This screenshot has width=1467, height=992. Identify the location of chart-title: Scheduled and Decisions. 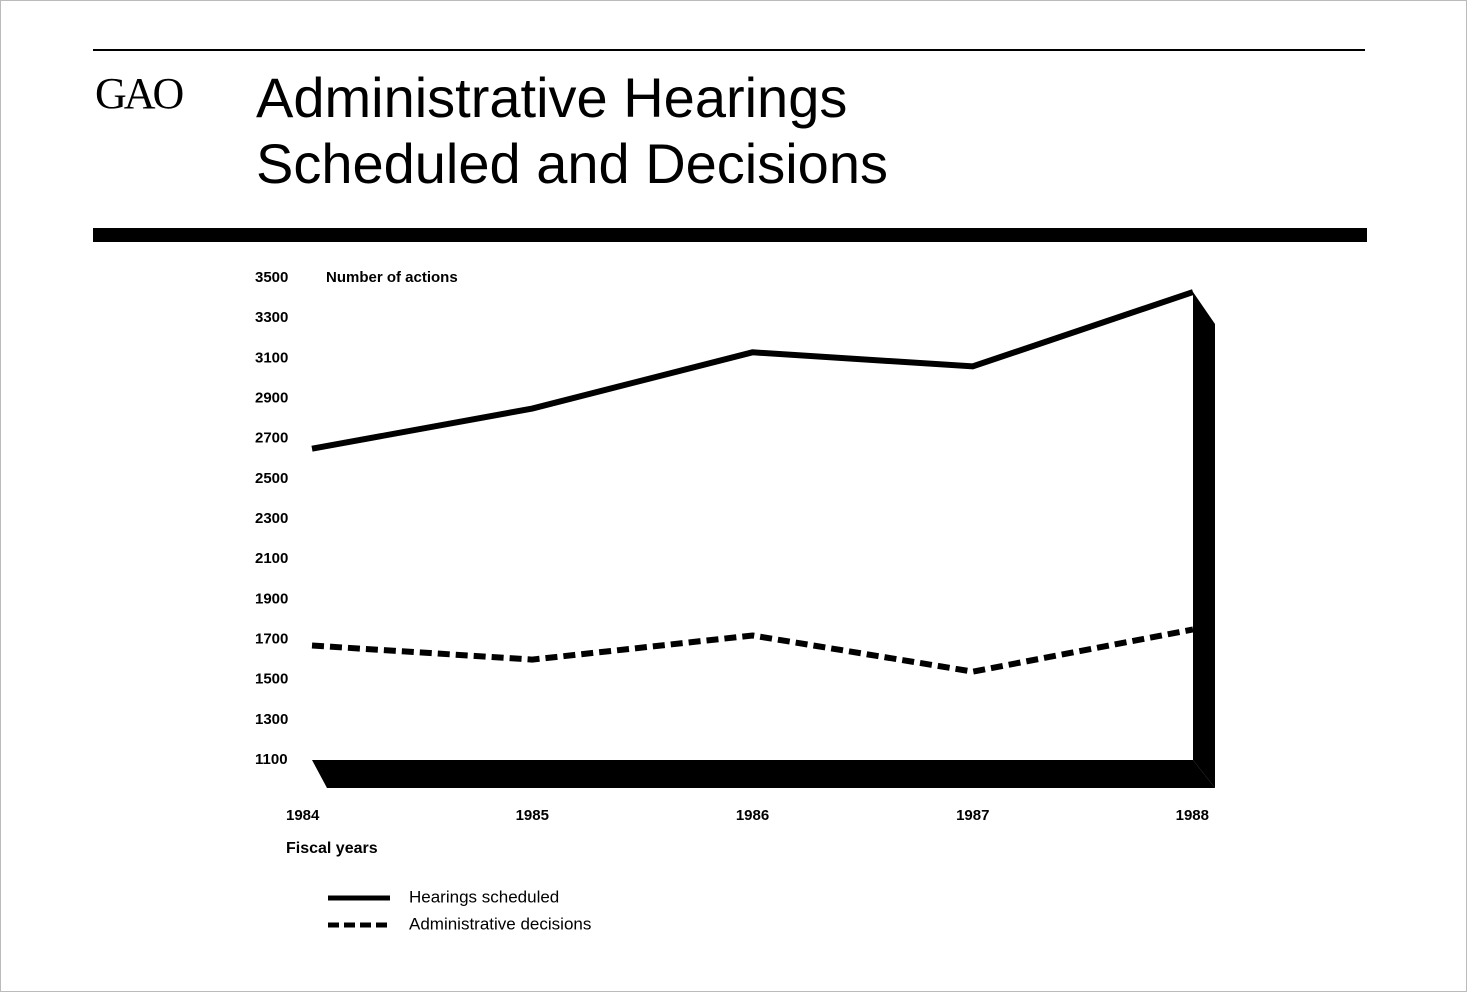
(572, 163).